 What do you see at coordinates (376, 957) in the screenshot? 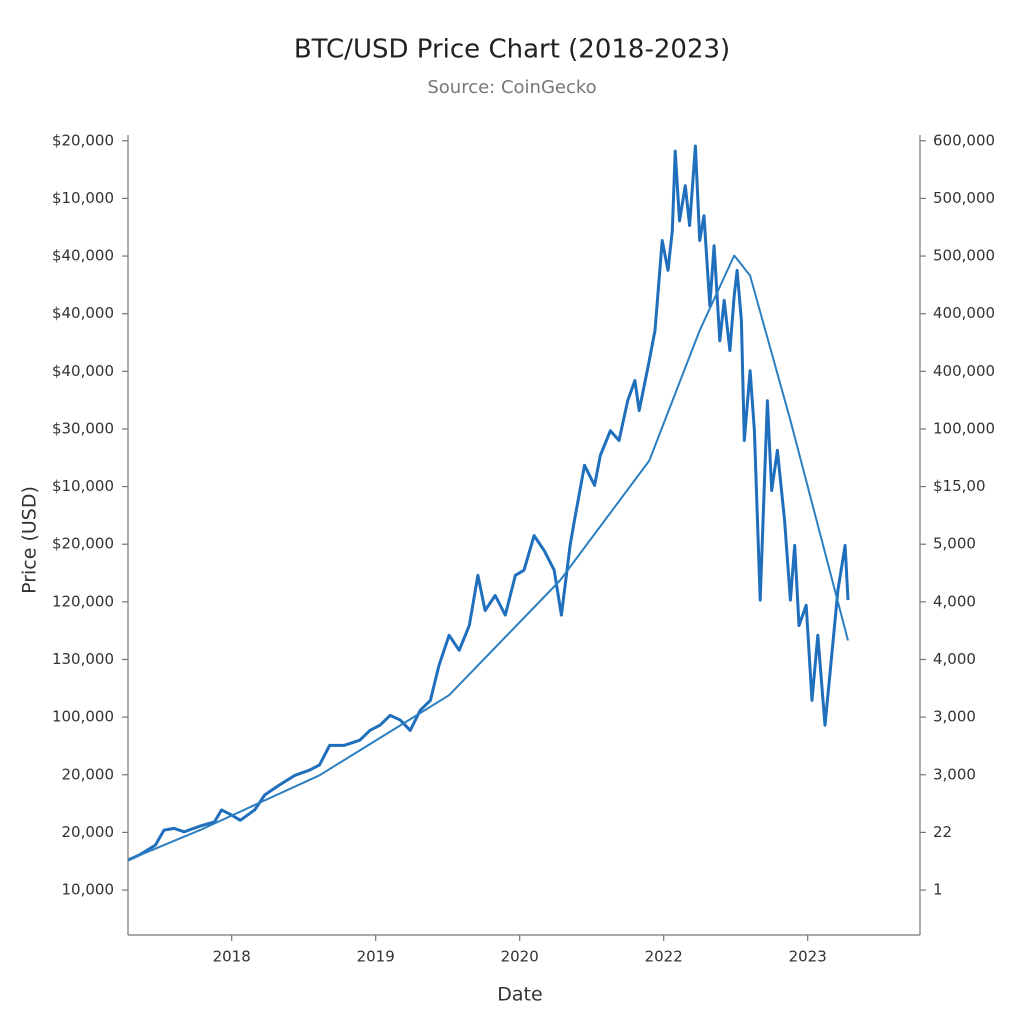
I see `x-tick-label: 2019` at bounding box center [376, 957].